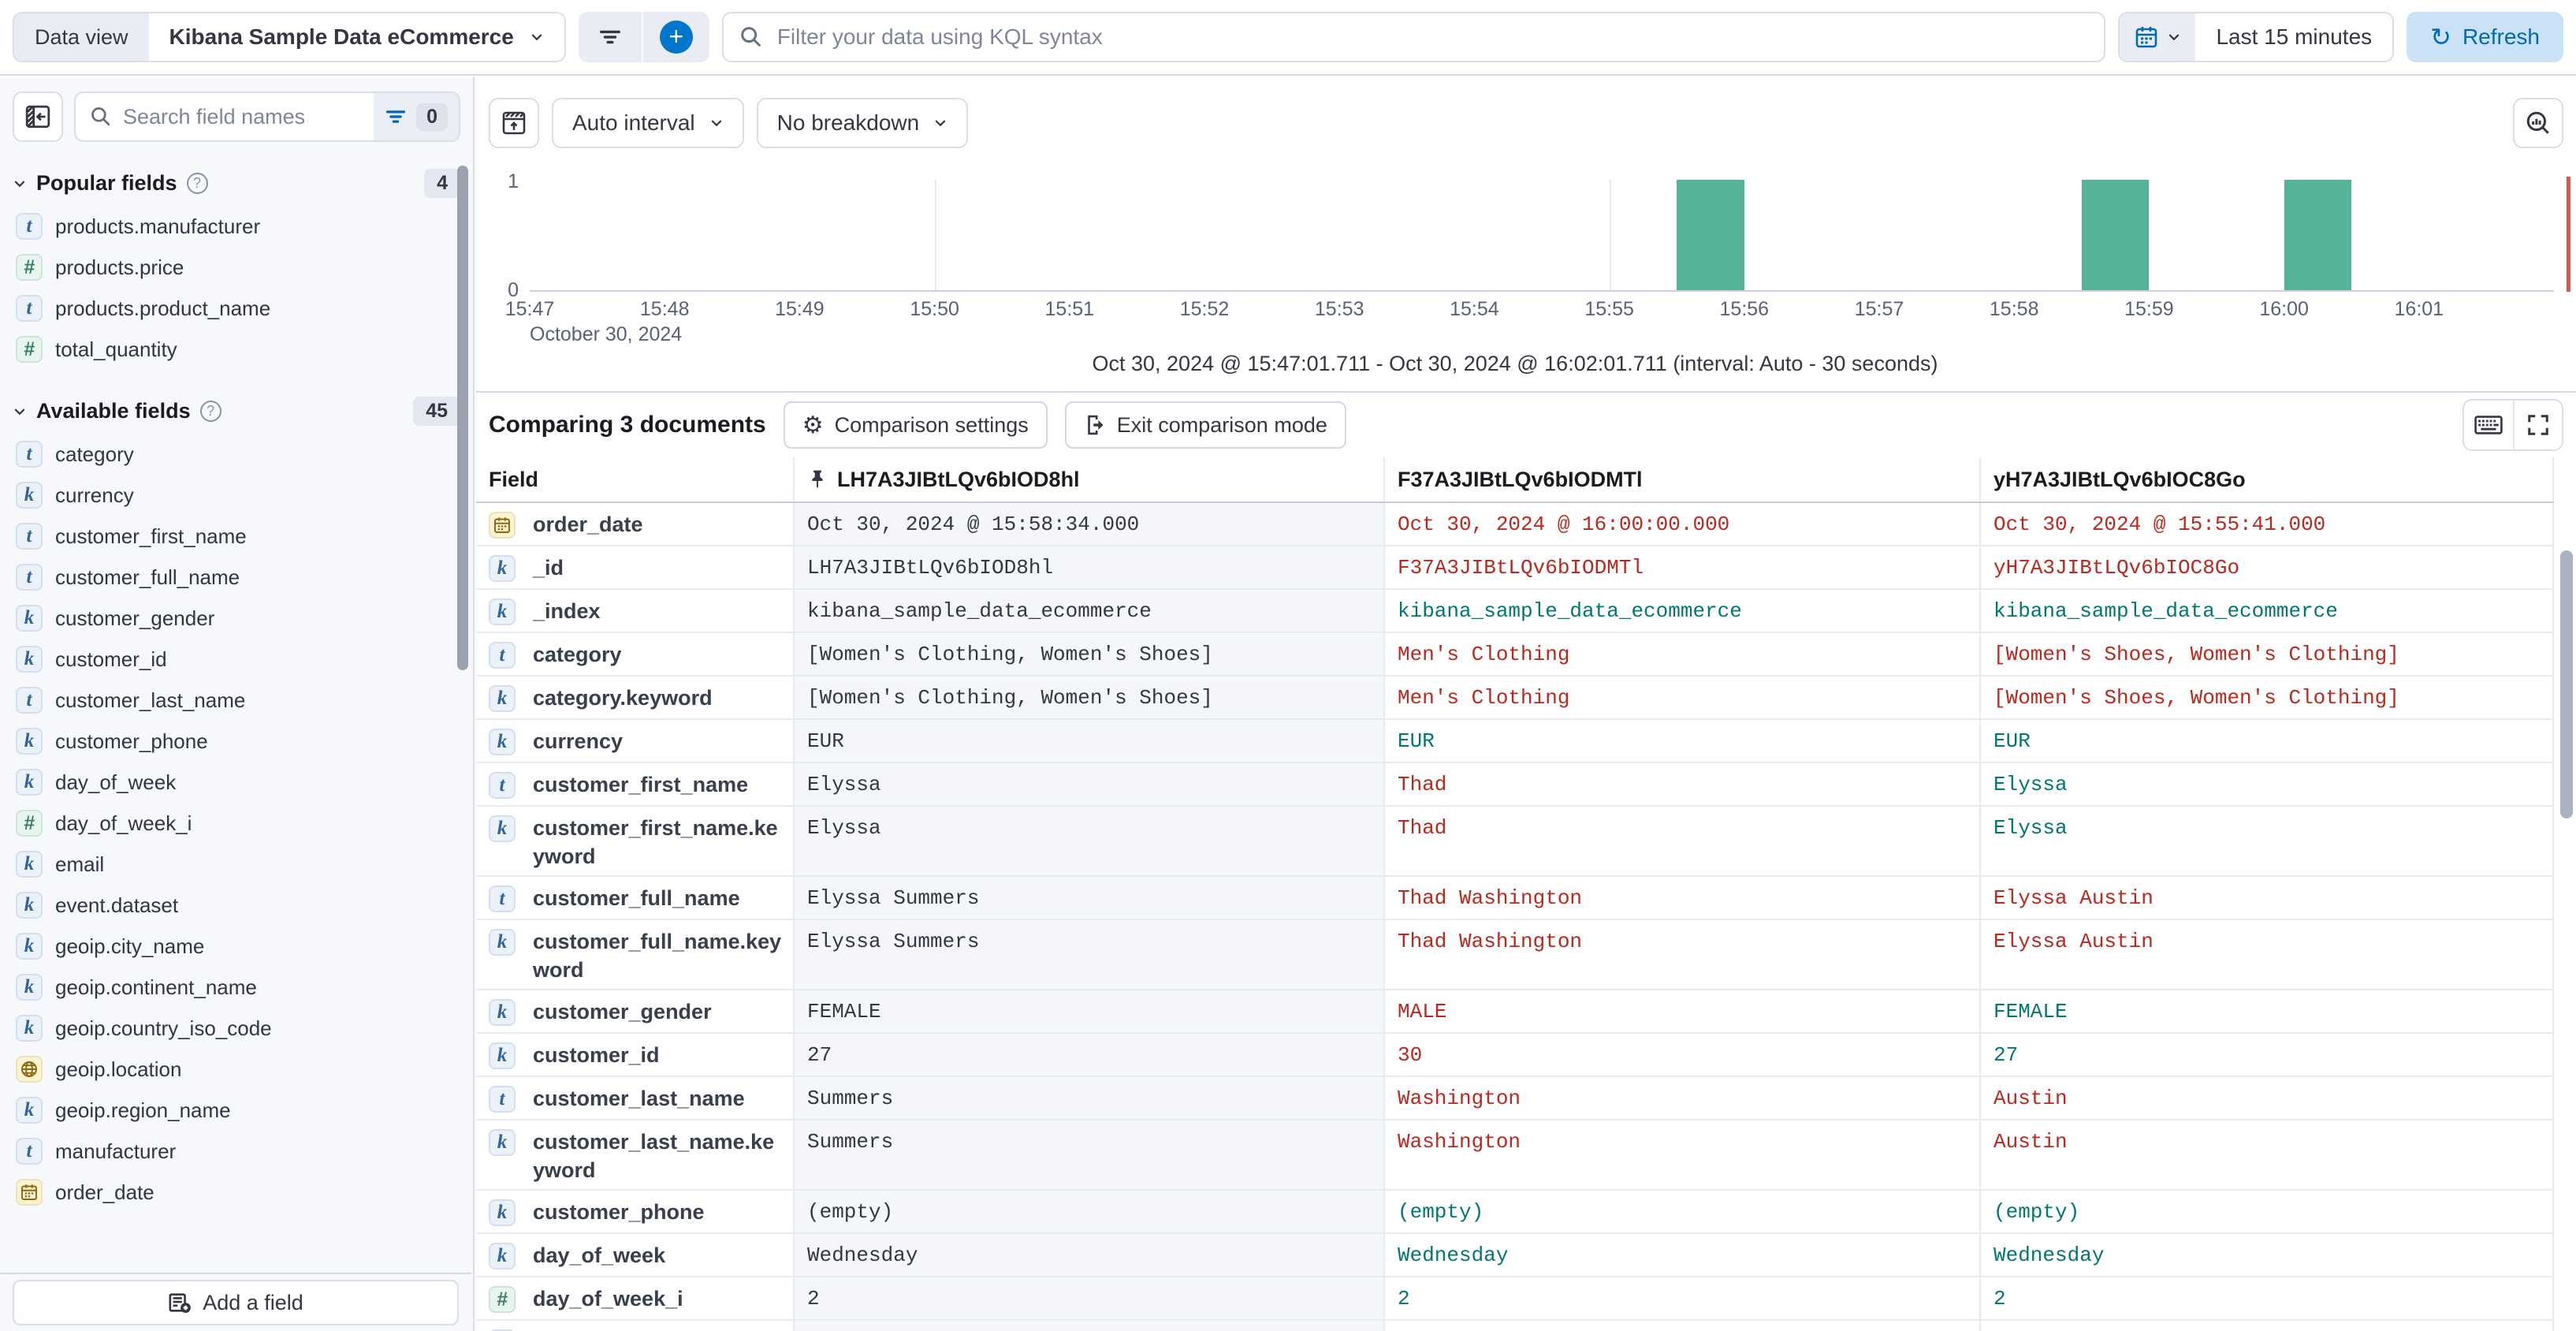 The image size is (2576, 1331). Describe the element at coordinates (1681, 1211) in the screenshot. I see `doc-2-value: (empty)` at that location.